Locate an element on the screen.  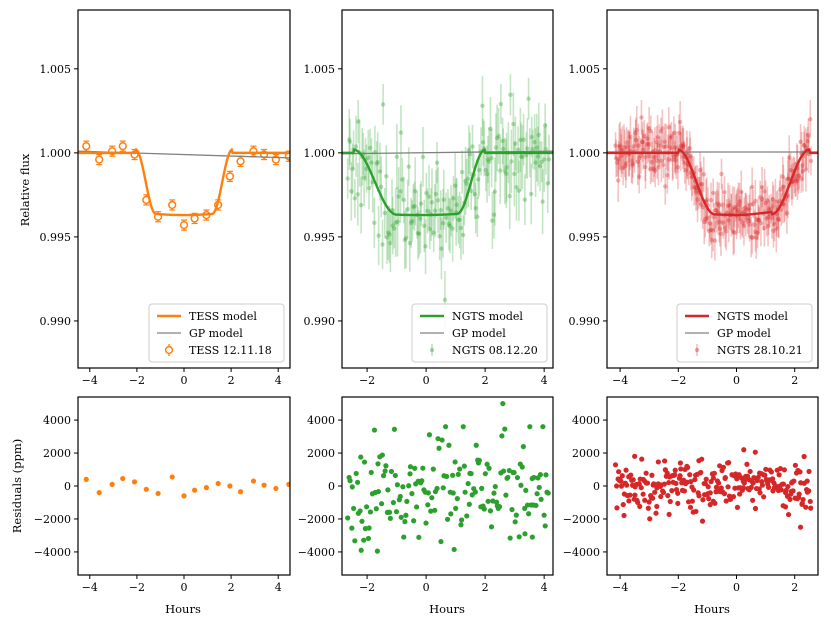
resid-ngts2-xtick-label: −4 is located at coordinates (620, 587).